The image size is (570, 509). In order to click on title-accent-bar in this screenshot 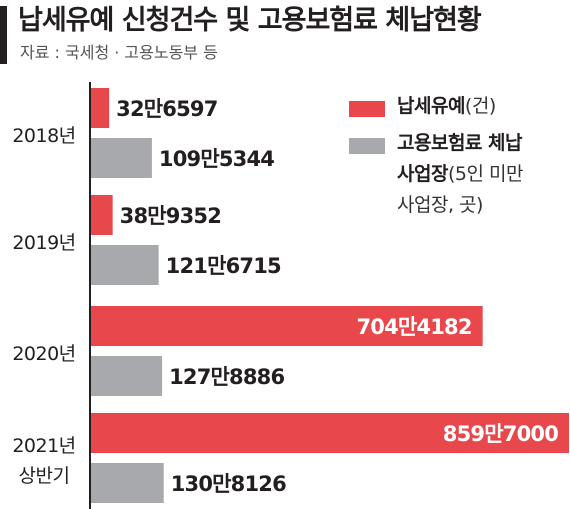, I will do `click(3, 35)`.